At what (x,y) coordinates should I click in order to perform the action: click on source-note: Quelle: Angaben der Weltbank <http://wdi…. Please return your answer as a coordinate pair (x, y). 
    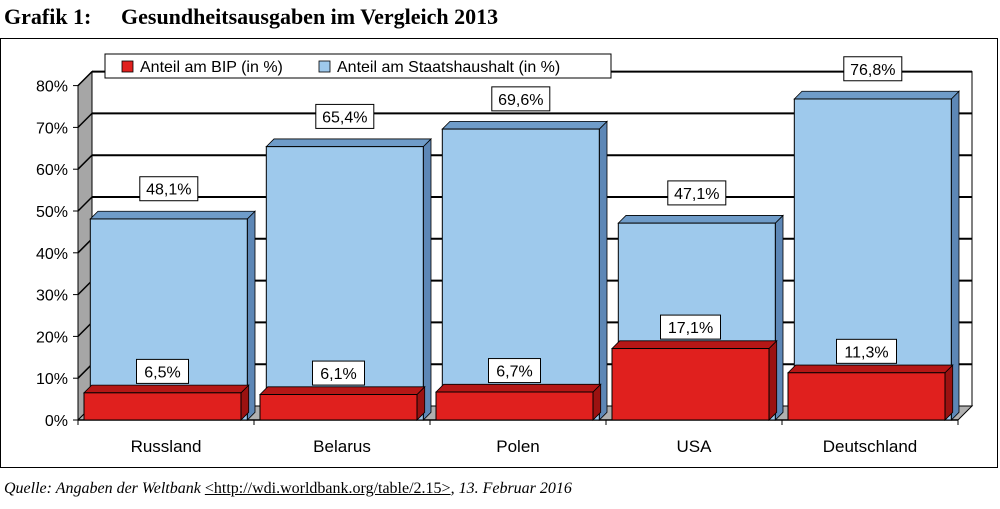
    Looking at the image, I should click on (288, 489).